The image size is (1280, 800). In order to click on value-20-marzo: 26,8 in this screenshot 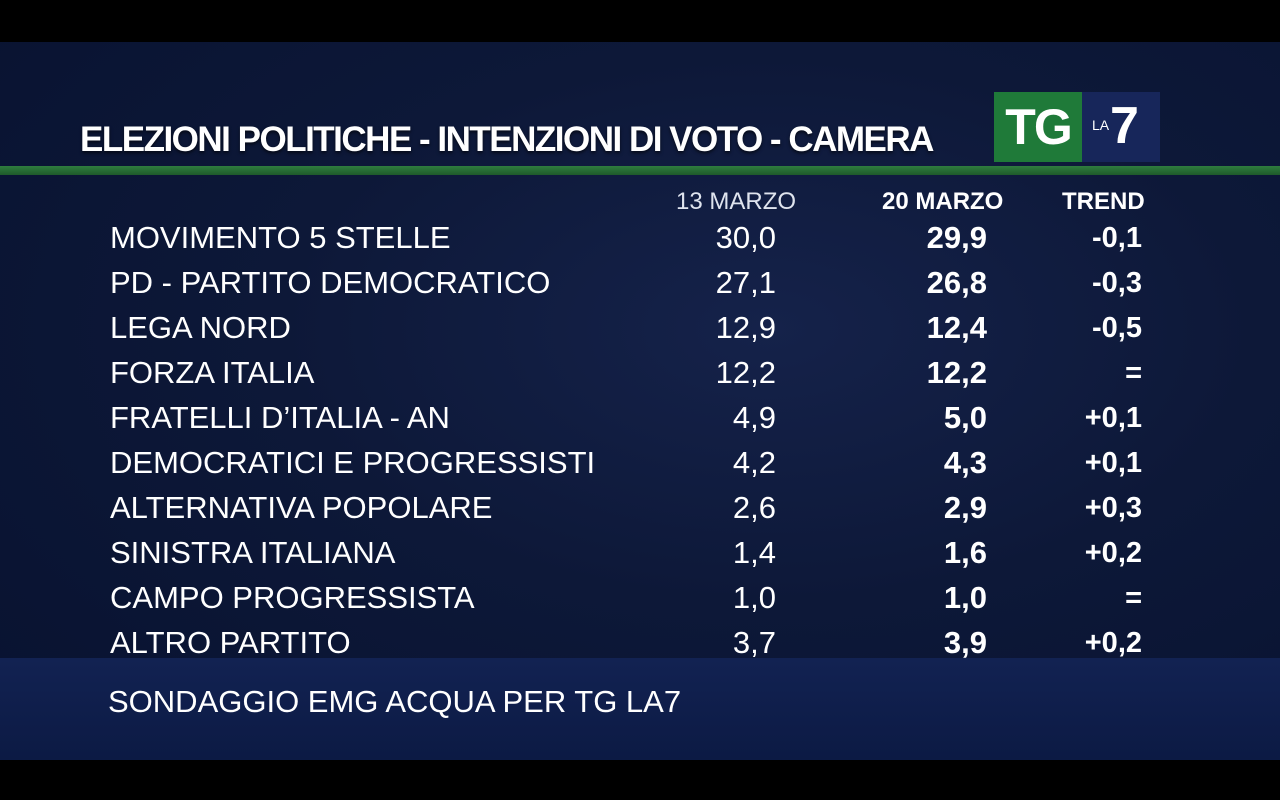, I will do `click(956, 282)`.